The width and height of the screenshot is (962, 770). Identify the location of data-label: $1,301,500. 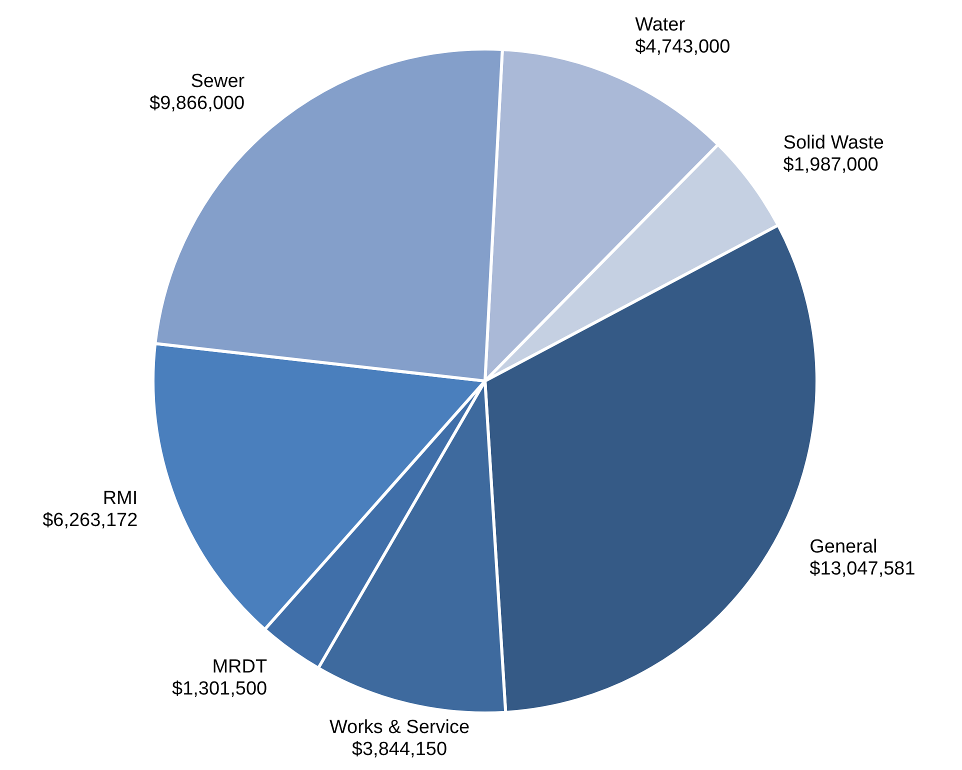
(220, 689).